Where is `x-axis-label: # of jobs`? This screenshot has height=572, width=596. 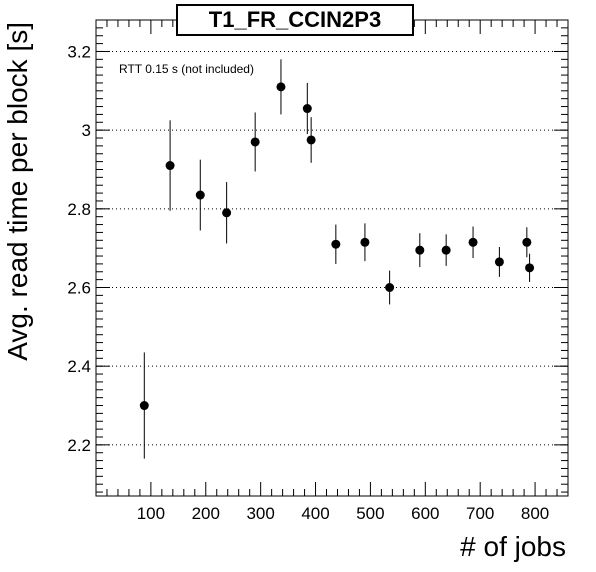 x-axis-label: # of jobs is located at coordinates (513, 546).